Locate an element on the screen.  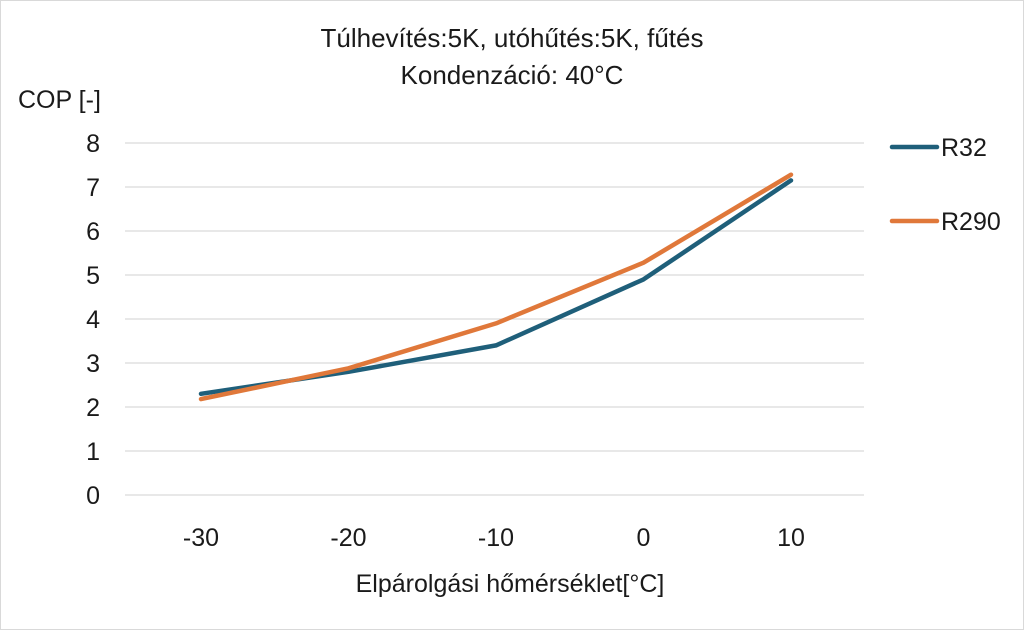
y-axis-label: COP [-] is located at coordinates (59, 100).